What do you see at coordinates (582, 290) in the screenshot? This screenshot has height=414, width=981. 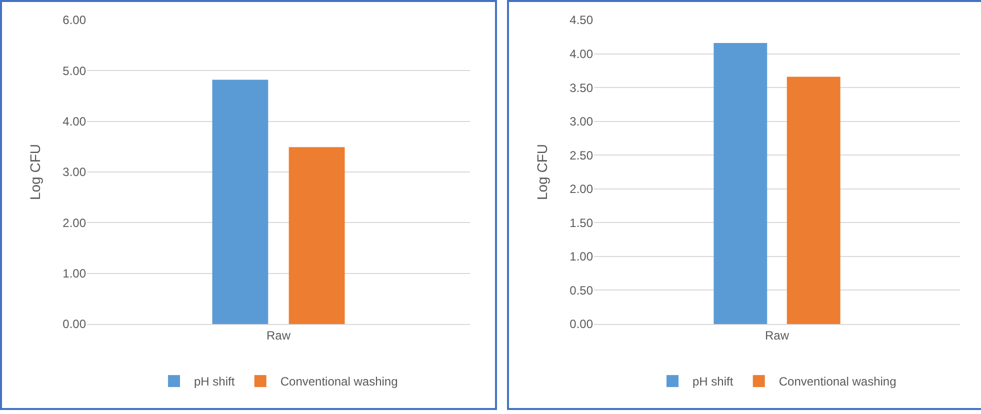 I see `y-tick-label: 0.50` at bounding box center [582, 290].